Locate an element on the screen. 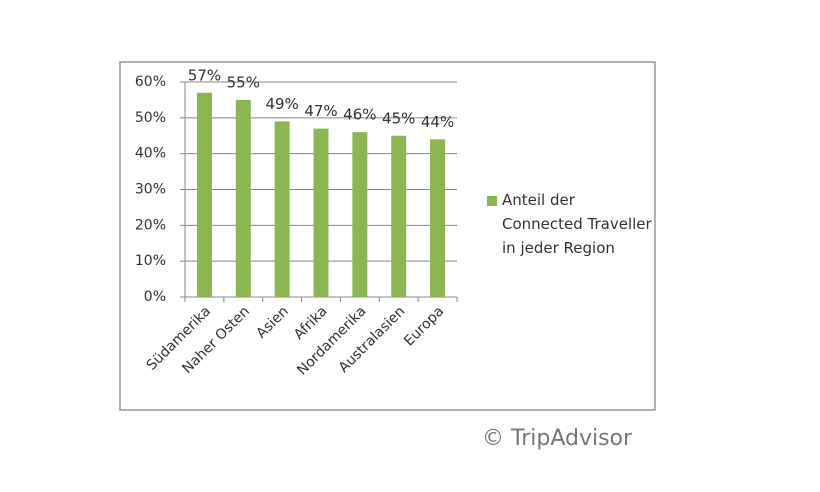 This screenshot has width=820, height=492. value-label: 45% is located at coordinates (398, 118).